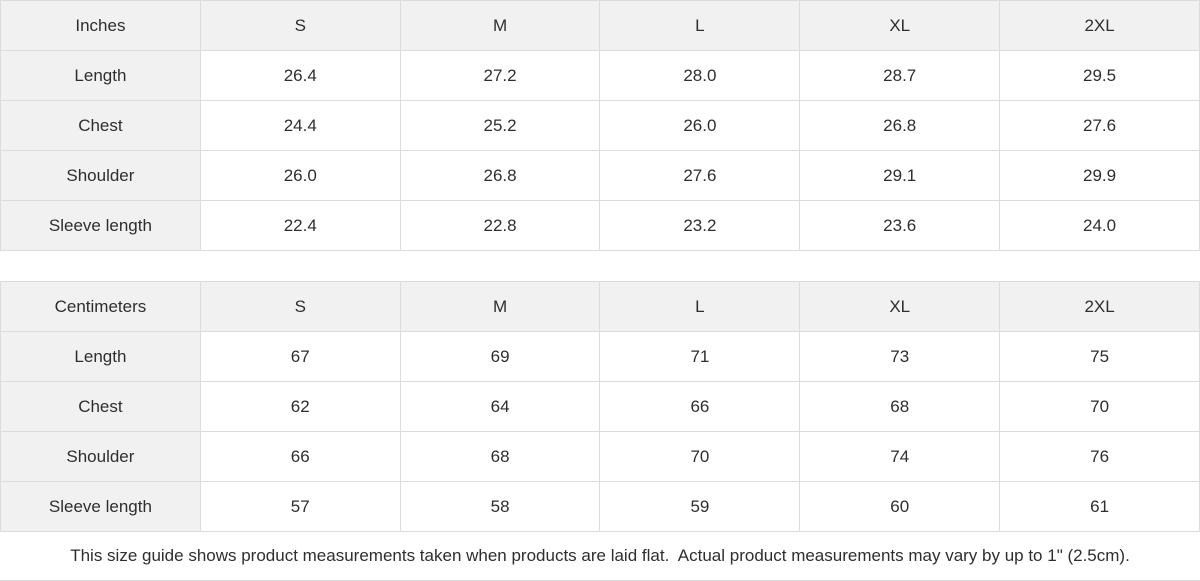  I want to click on centimeters-unit-header: Centimeters, so click(100, 306).